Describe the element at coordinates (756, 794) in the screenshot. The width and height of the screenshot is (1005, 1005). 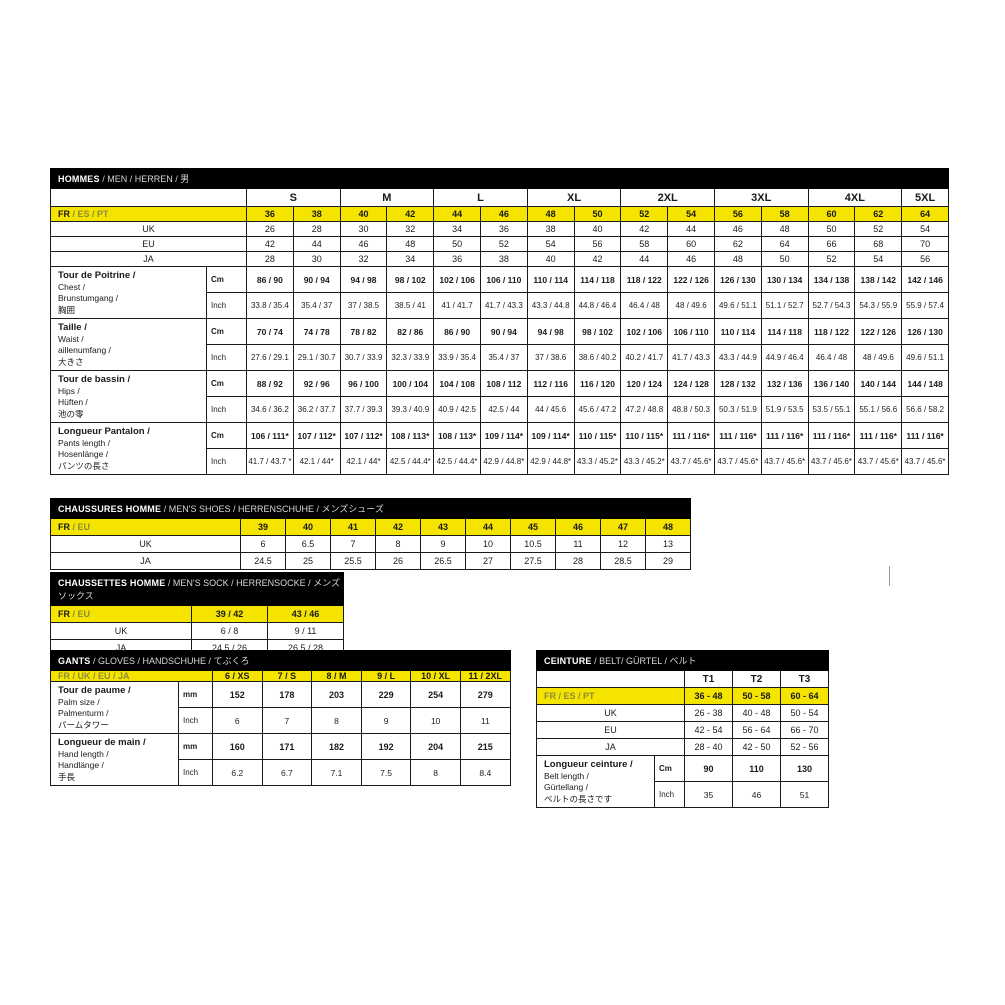
I see `belt-cell: 46` at that location.